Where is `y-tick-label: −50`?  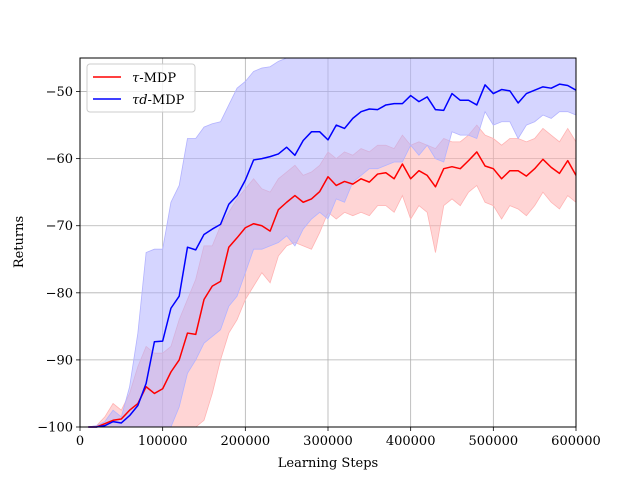
y-tick-label: −50 is located at coordinates (59, 92).